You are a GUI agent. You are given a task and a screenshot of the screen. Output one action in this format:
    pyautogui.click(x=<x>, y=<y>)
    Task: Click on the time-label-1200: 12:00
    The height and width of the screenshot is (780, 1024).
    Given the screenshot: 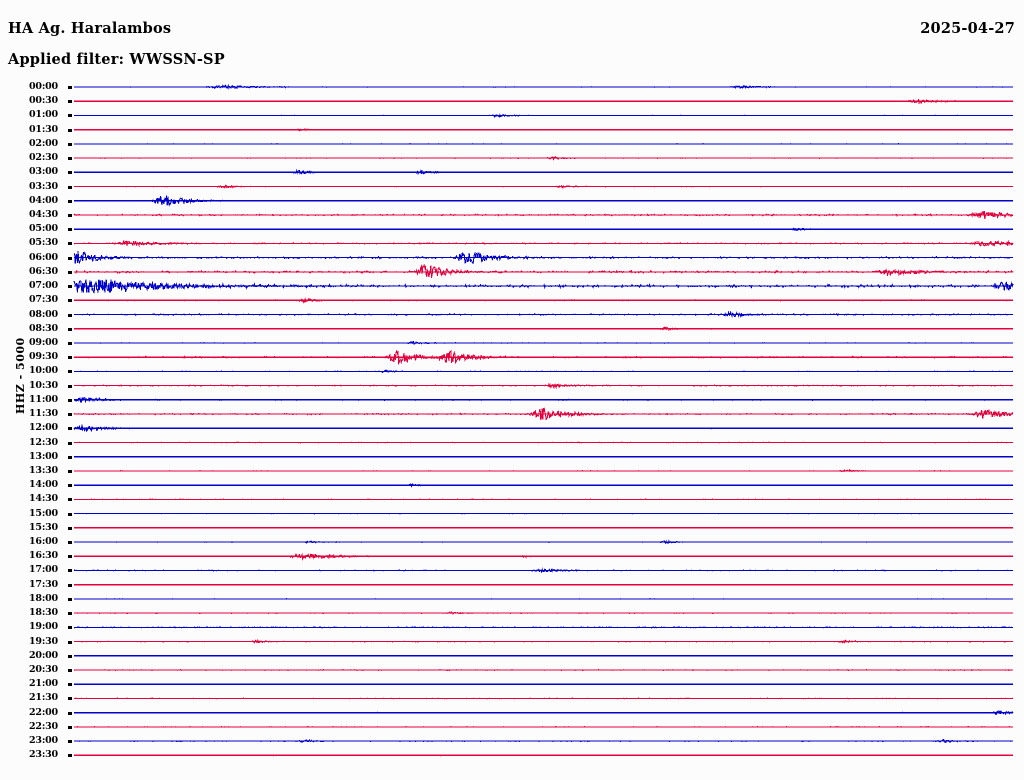 What is the action you would take?
    pyautogui.click(x=43, y=428)
    